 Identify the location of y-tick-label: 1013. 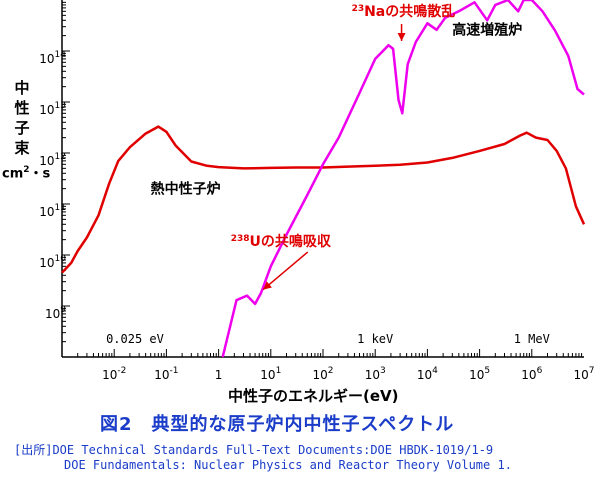
(52, 109).